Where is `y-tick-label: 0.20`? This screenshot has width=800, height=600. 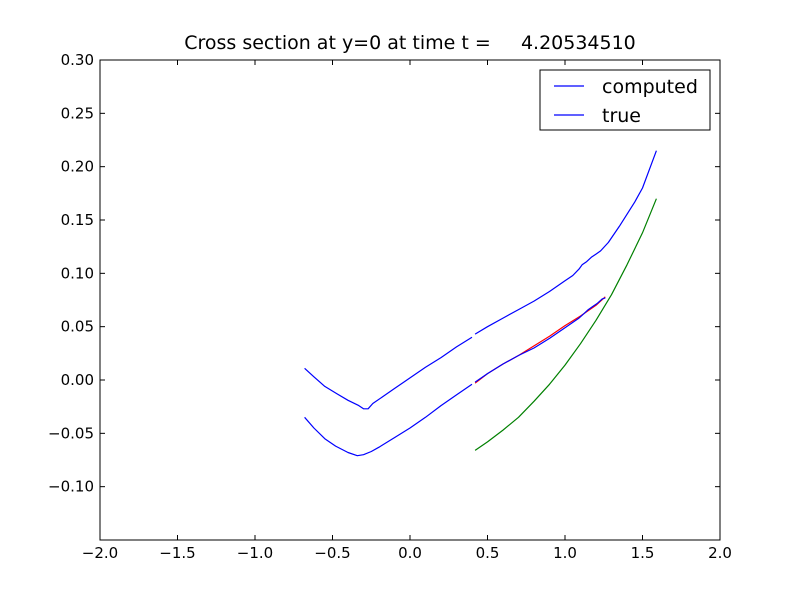
y-tick-label: 0.20 is located at coordinates (77, 167).